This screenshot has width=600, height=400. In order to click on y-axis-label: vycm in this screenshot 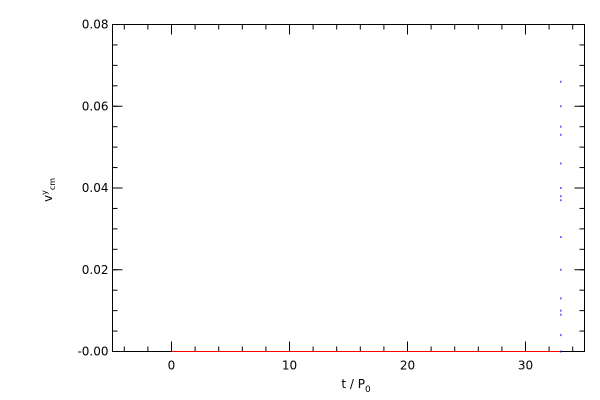, I will do `click(48, 190)`.